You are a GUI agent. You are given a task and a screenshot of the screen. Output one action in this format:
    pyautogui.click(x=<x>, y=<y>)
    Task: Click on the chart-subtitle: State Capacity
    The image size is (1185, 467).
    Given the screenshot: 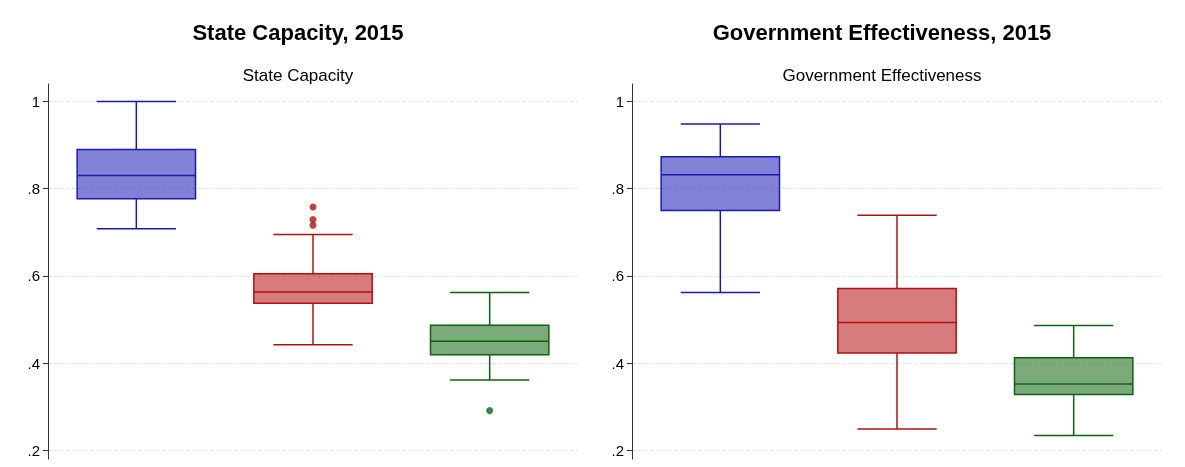 What is the action you would take?
    pyautogui.click(x=298, y=75)
    